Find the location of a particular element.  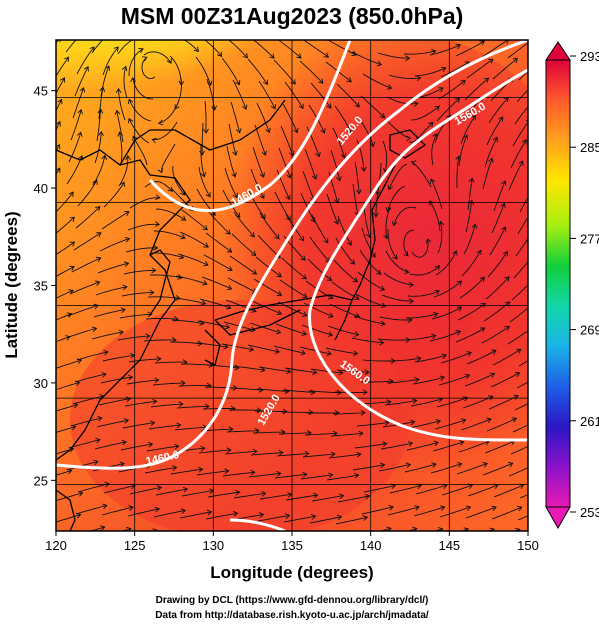

colorbar-tick-label: 285 is located at coordinates (589, 147).